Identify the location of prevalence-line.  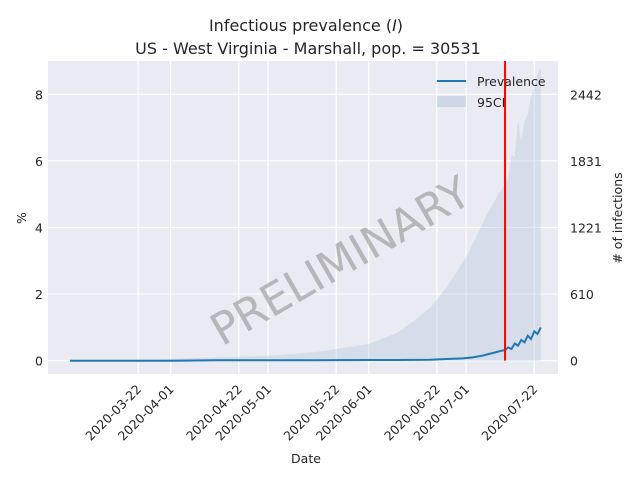
(306, 344).